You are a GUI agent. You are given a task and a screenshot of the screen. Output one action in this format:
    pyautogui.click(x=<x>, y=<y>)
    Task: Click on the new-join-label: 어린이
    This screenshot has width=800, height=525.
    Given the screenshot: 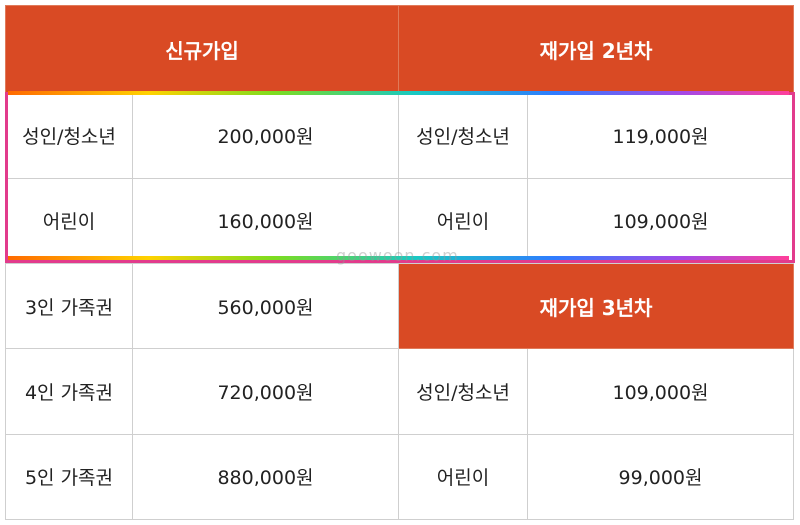 What is the action you would take?
    pyautogui.click(x=69, y=220)
    